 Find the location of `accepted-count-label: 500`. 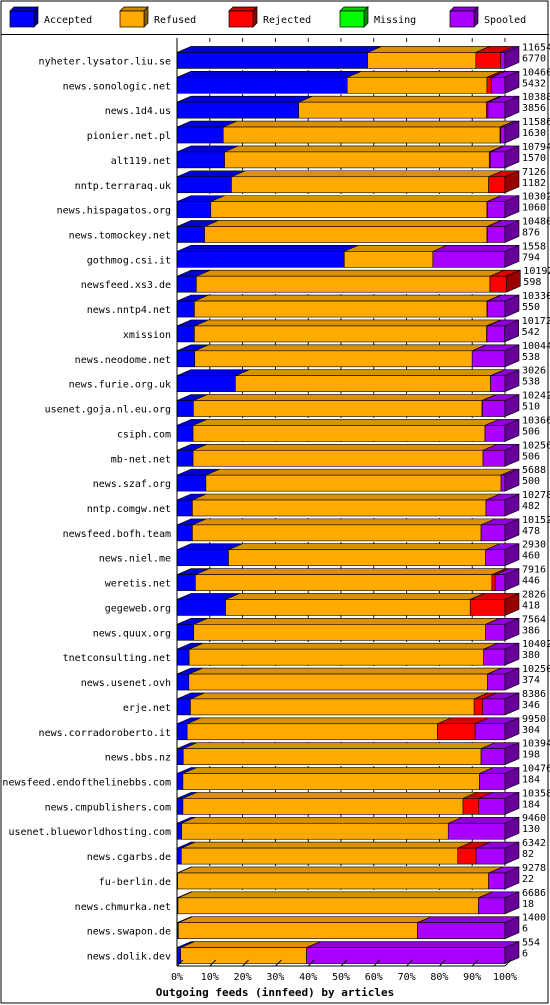

accepted-count-label: 500 is located at coordinates (531, 481).